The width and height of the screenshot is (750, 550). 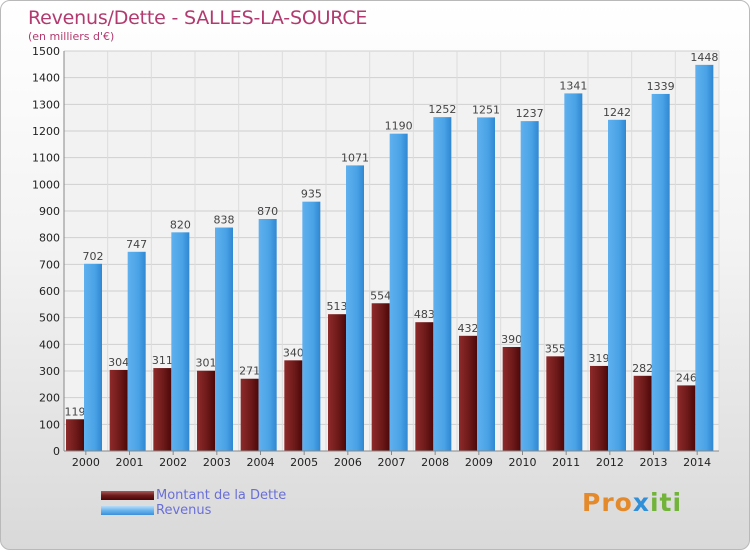 What do you see at coordinates (610, 462) in the screenshot?
I see `x-tick-label: 2012` at bounding box center [610, 462].